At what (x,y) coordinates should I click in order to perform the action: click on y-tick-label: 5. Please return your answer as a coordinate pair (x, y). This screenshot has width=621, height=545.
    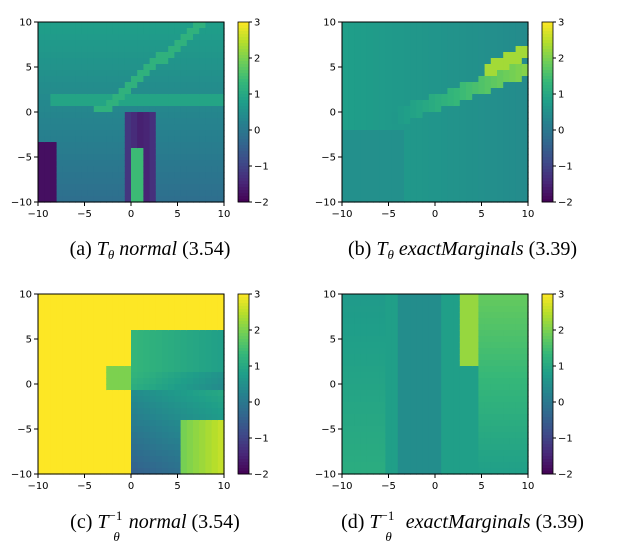
    Looking at the image, I should click on (29, 68).